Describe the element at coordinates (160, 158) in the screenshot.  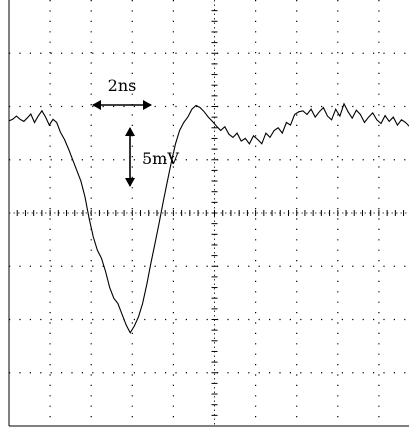
I see `voltage-scale-label: 5mV` at that location.